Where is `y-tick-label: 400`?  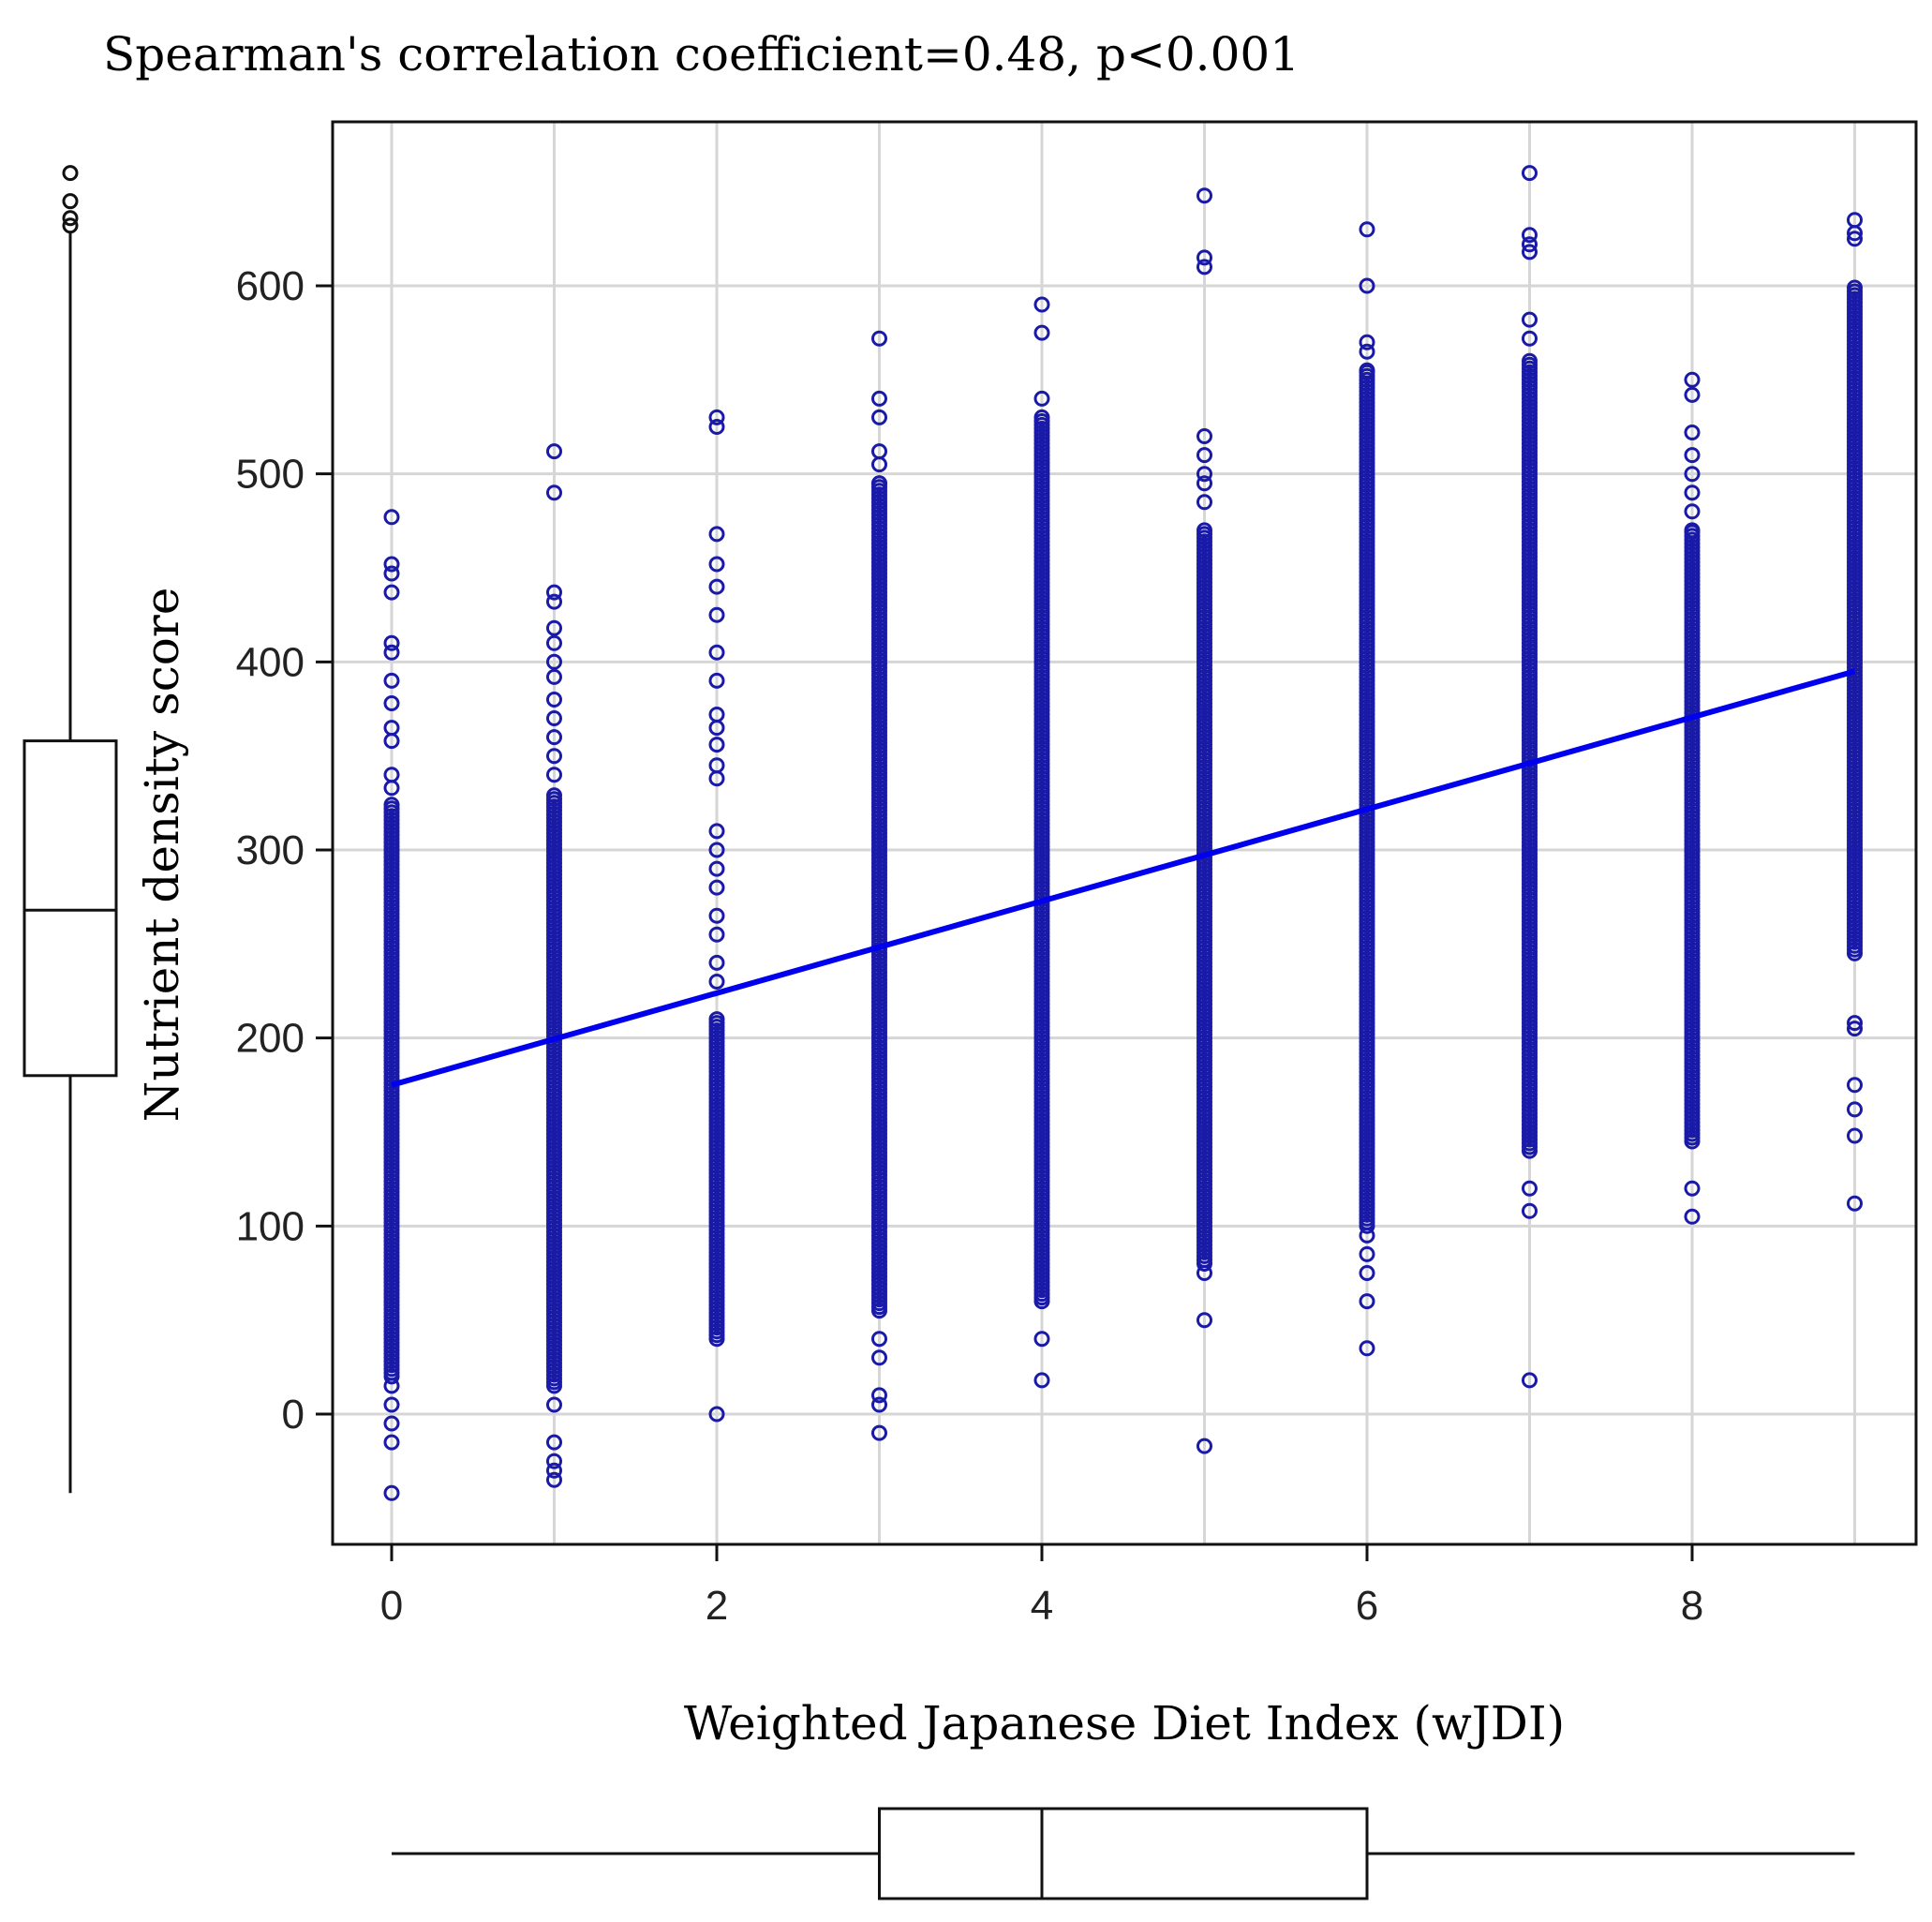 y-tick-label: 400 is located at coordinates (271, 662).